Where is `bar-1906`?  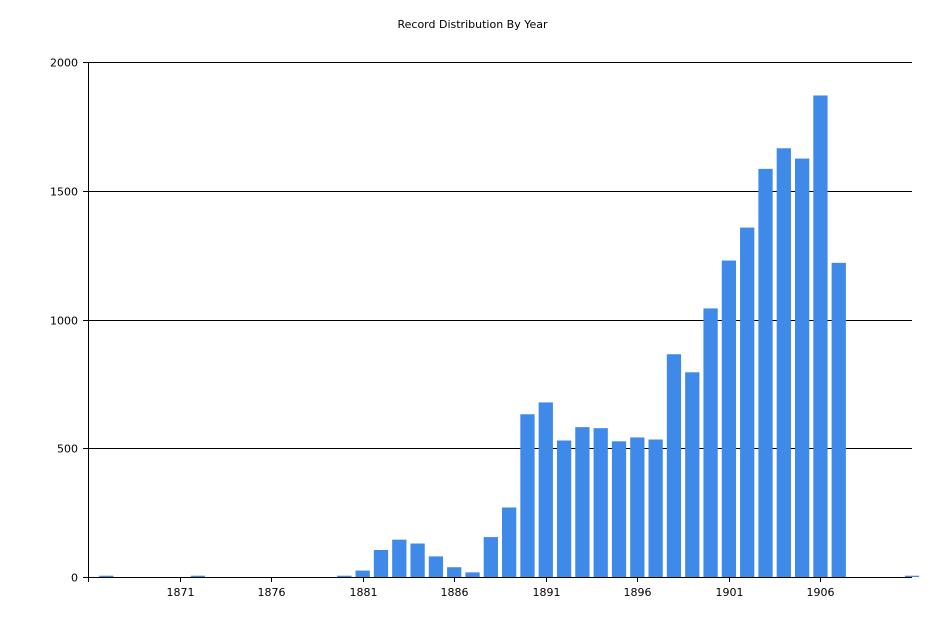 bar-1906 is located at coordinates (820, 336).